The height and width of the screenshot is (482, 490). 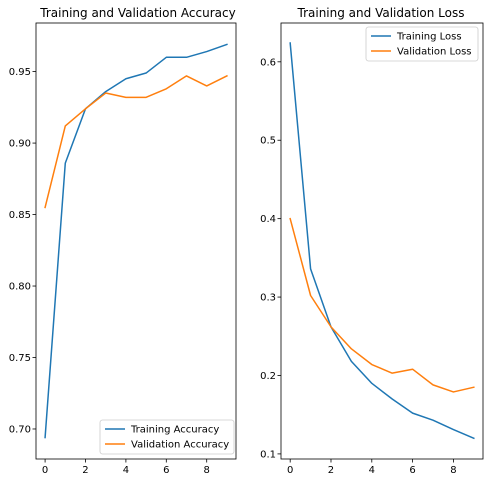 I want to click on loss-chart-title: Training and Validation Loss, so click(x=381, y=13).